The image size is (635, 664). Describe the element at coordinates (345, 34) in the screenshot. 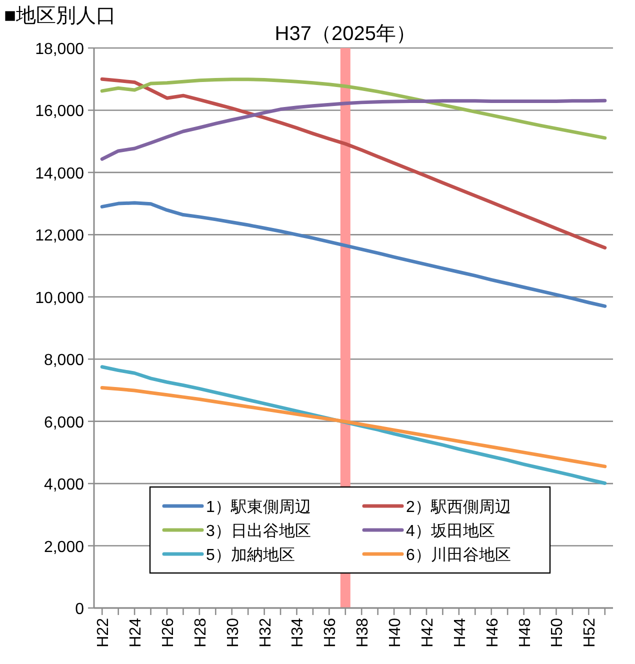

I see `text: H37（2025年）` at that location.